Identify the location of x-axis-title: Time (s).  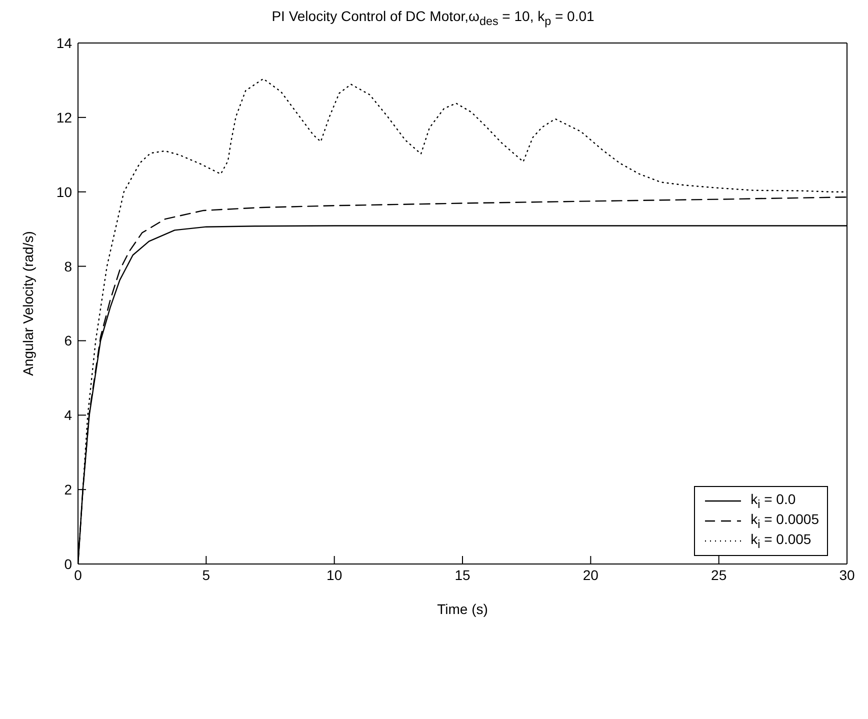
(462, 609).